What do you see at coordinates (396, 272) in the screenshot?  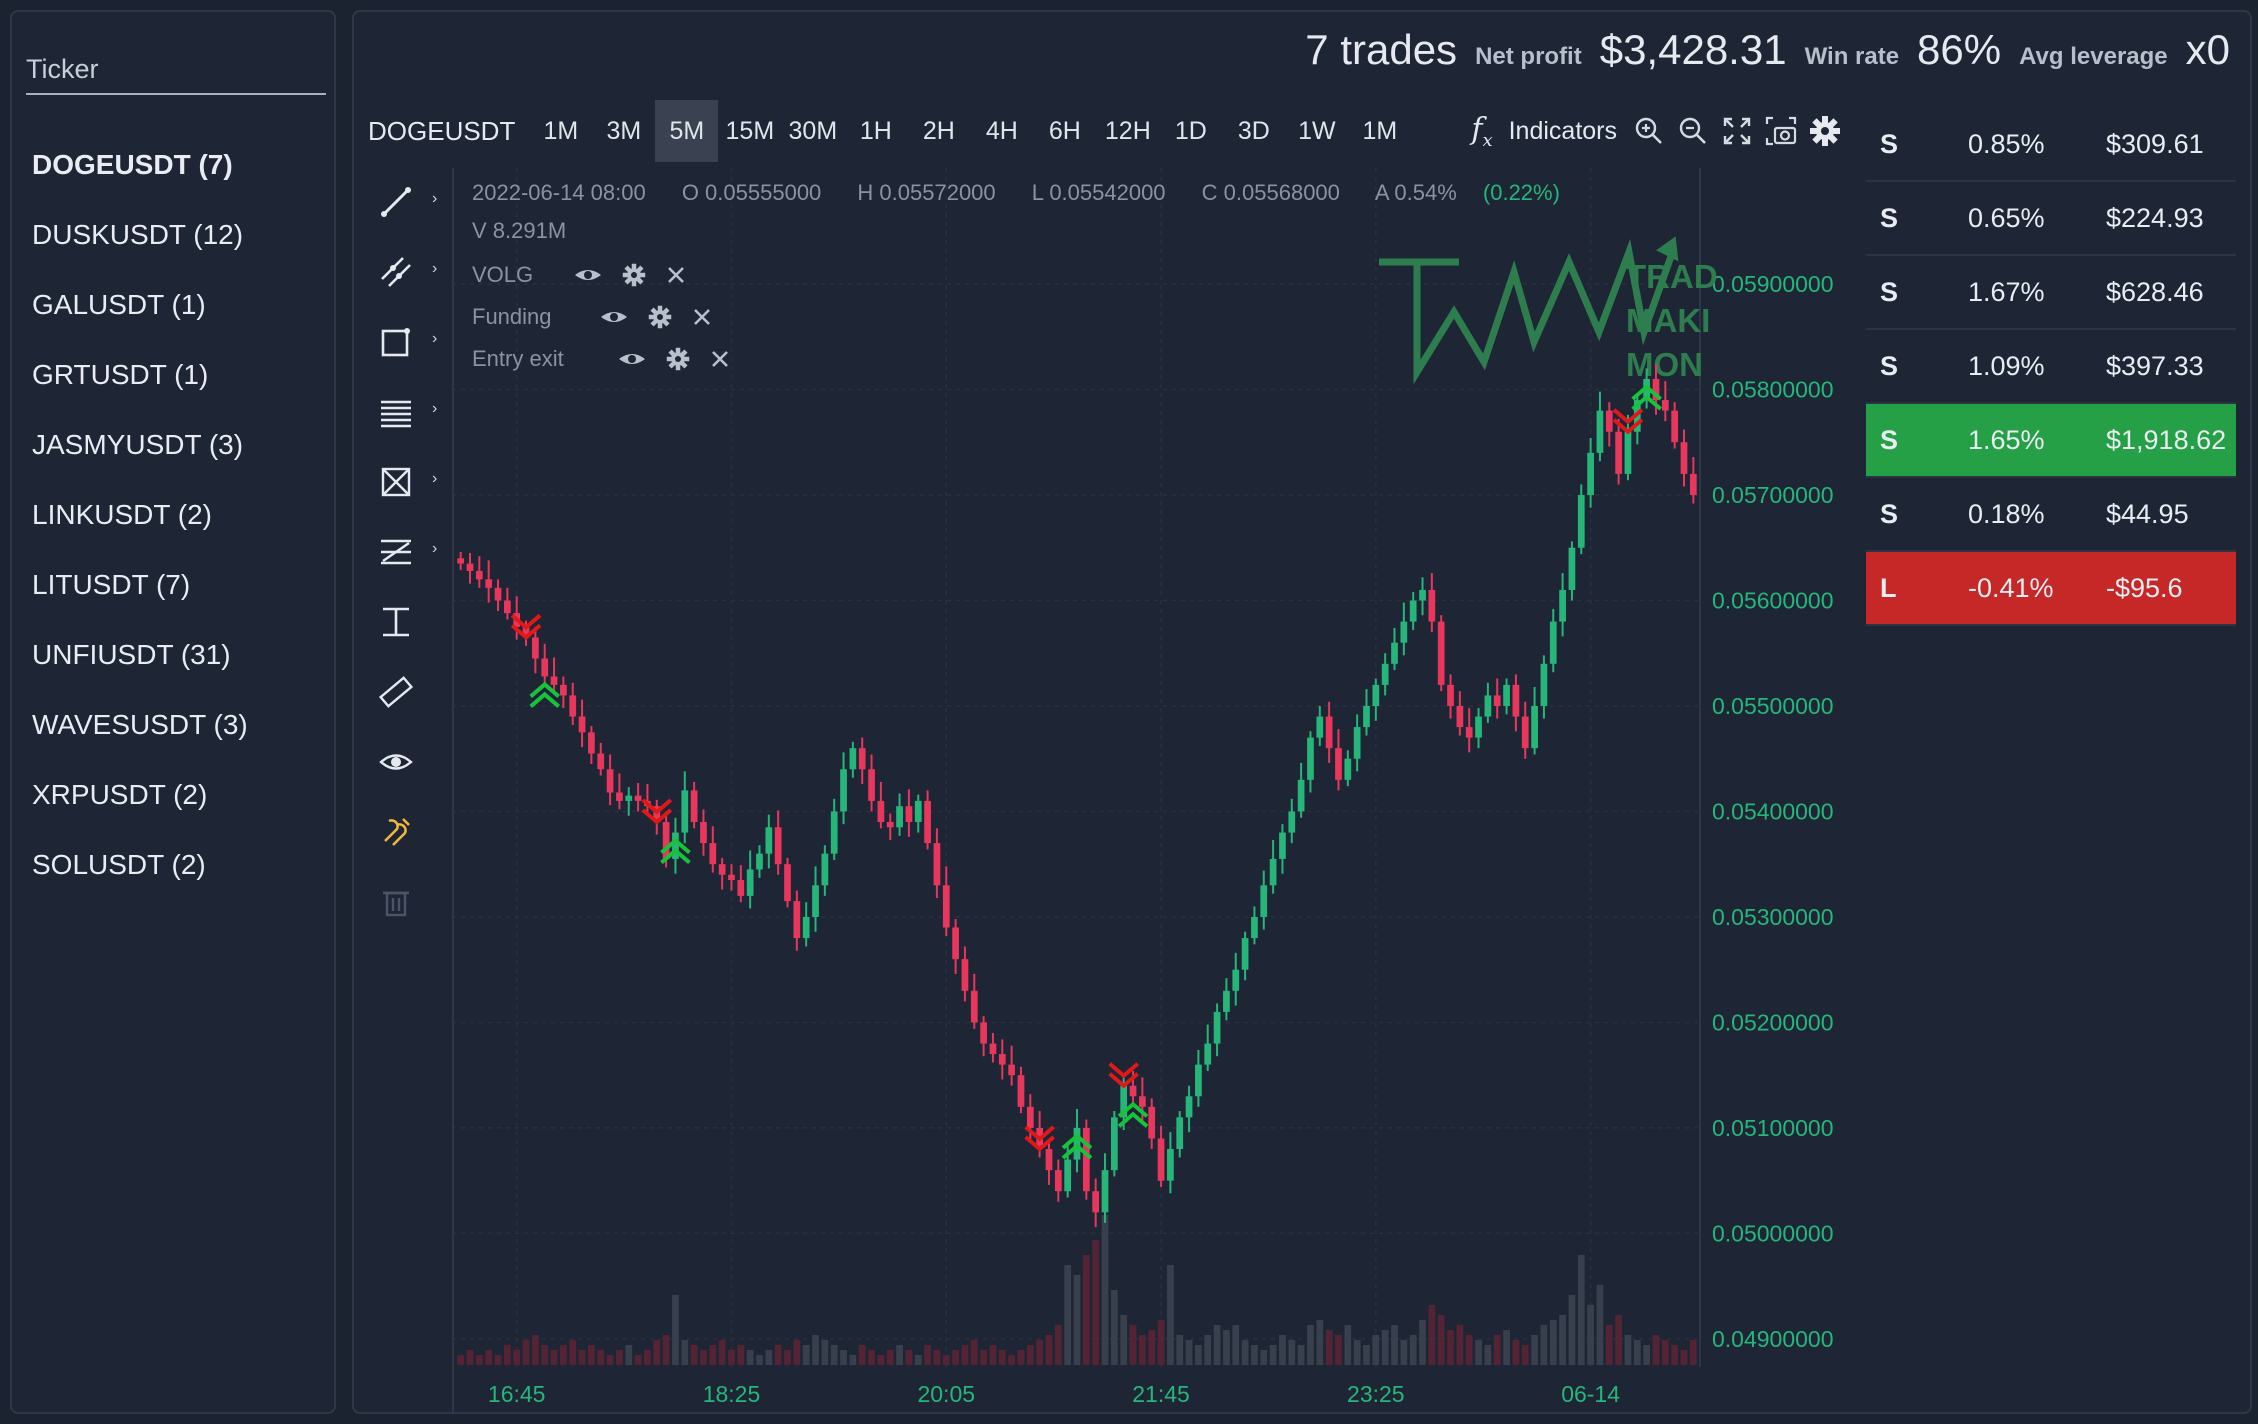 I see `parallel-channel-icon` at bounding box center [396, 272].